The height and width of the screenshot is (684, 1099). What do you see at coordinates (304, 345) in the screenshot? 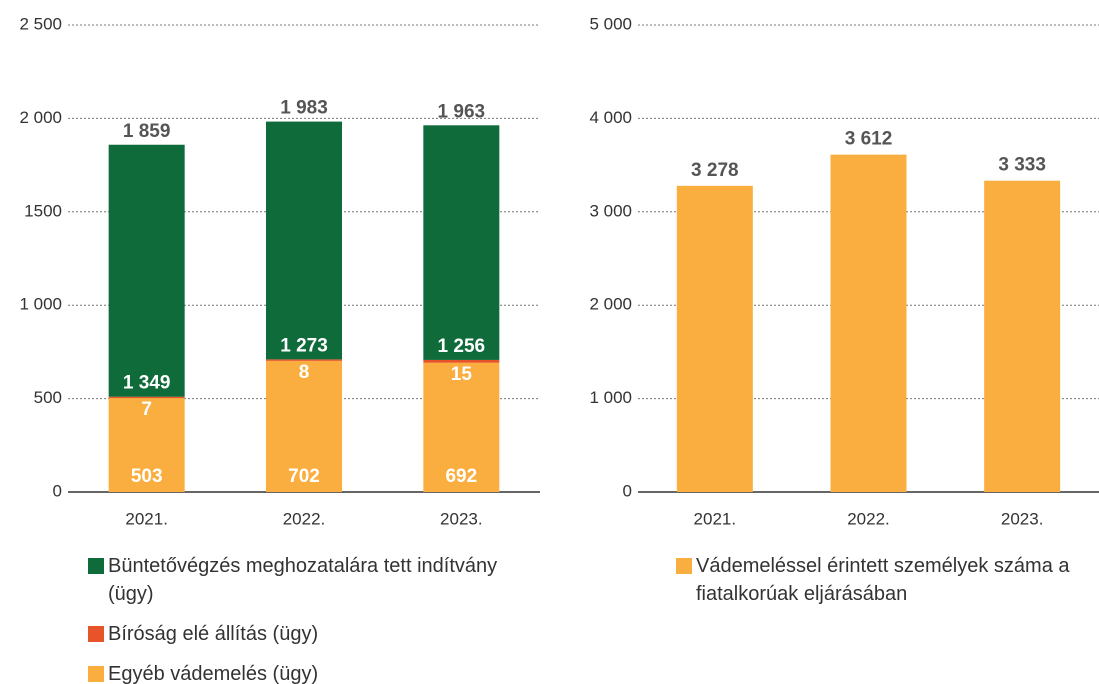
I see `data-label: 1 273` at bounding box center [304, 345].